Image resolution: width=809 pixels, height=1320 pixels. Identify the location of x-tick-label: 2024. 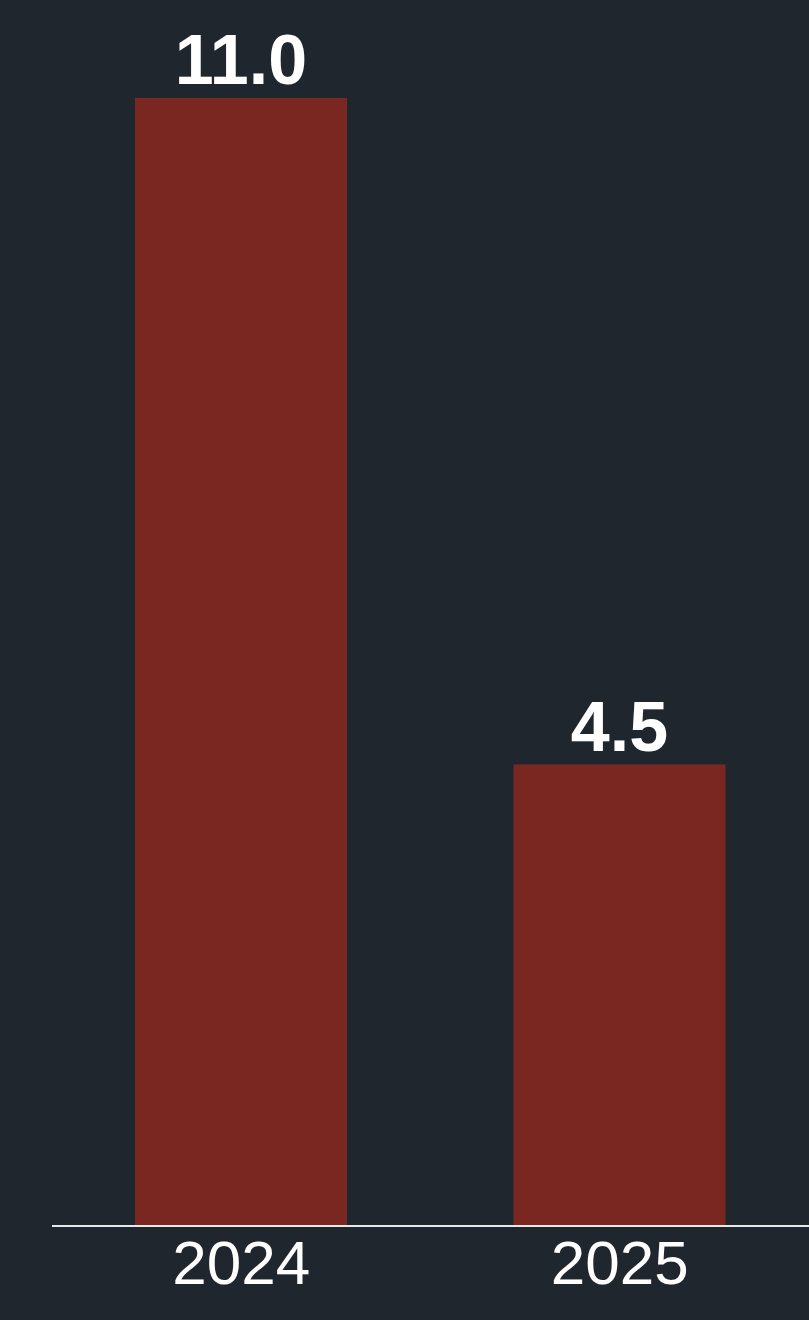
(241, 1263).